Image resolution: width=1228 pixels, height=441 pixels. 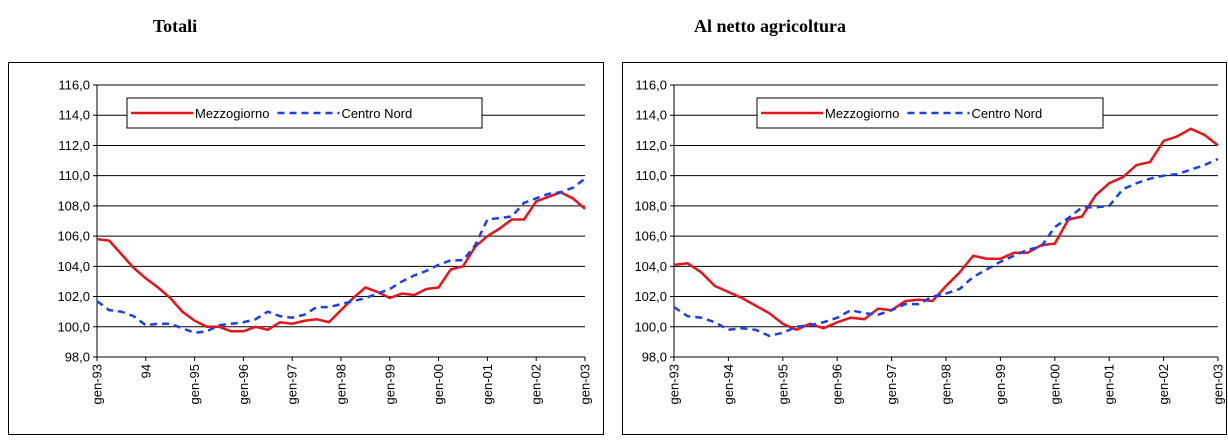 What do you see at coordinates (145, 371) in the screenshot?
I see `x-tick-label: 94` at bounding box center [145, 371].